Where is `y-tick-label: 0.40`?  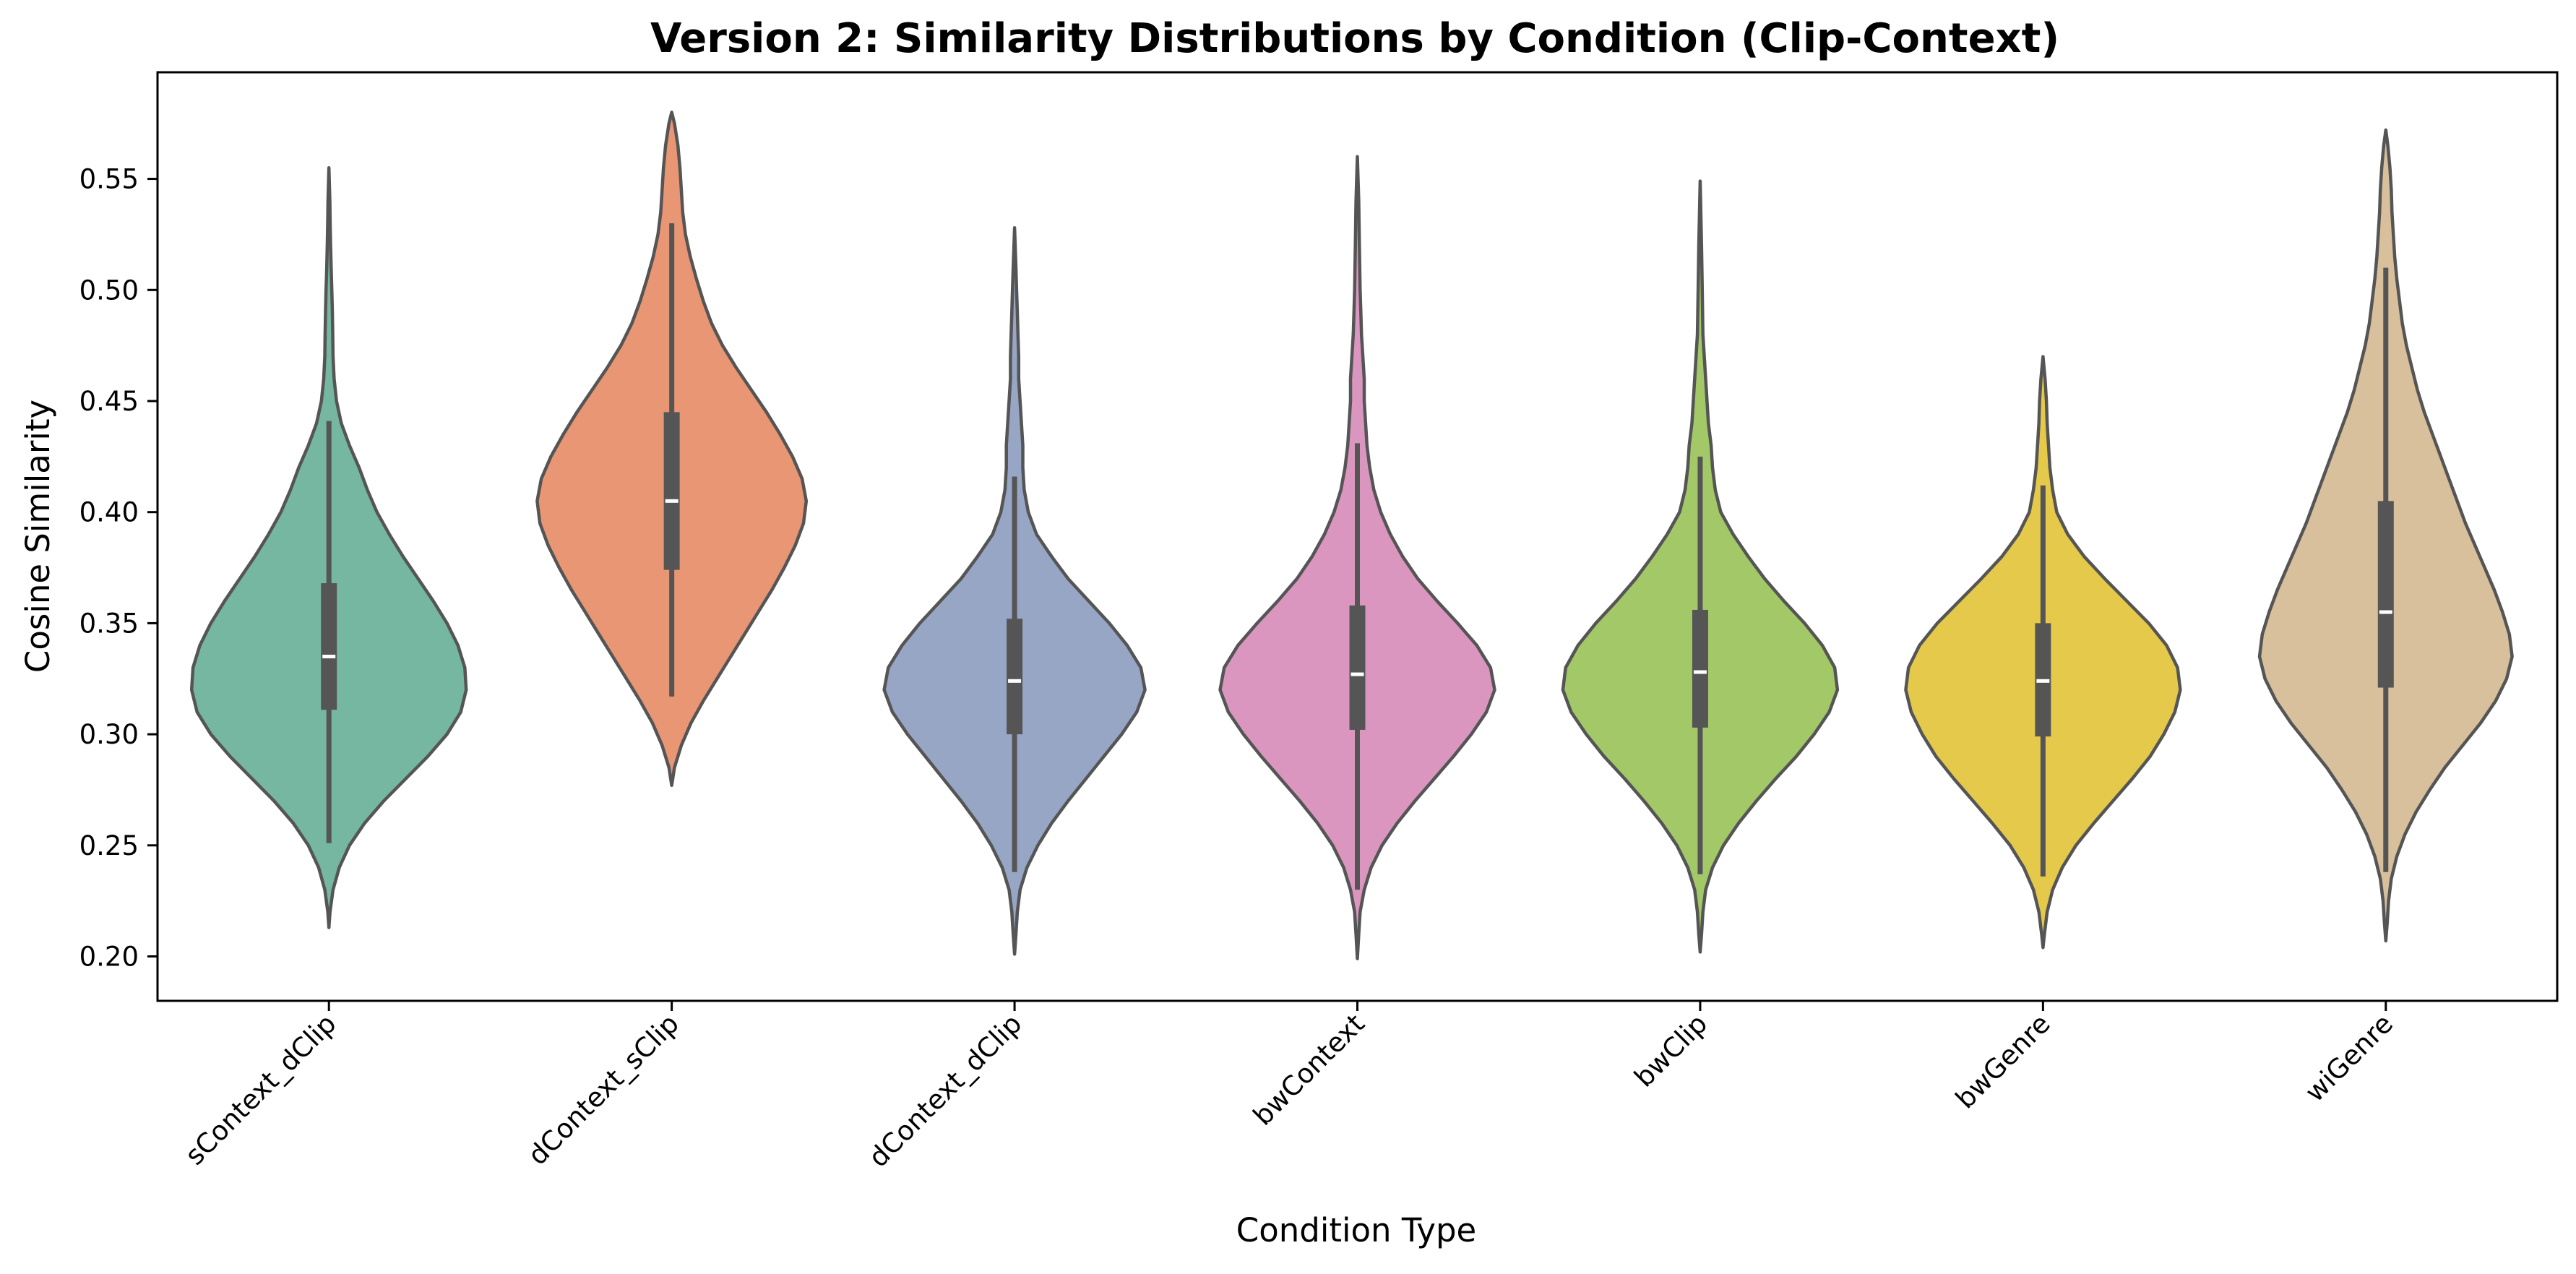 y-tick-label: 0.40 is located at coordinates (109, 512).